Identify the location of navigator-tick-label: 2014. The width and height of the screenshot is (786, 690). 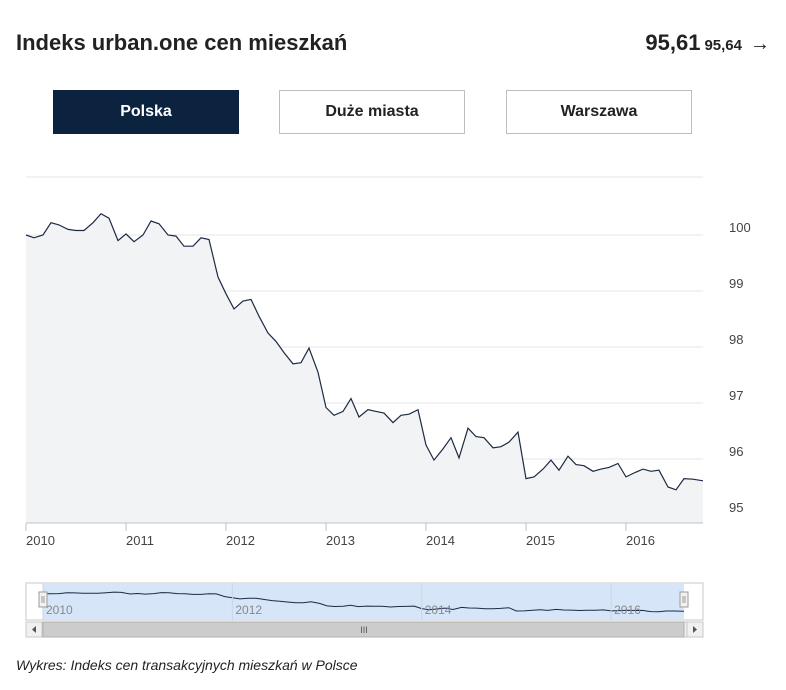
(438, 610).